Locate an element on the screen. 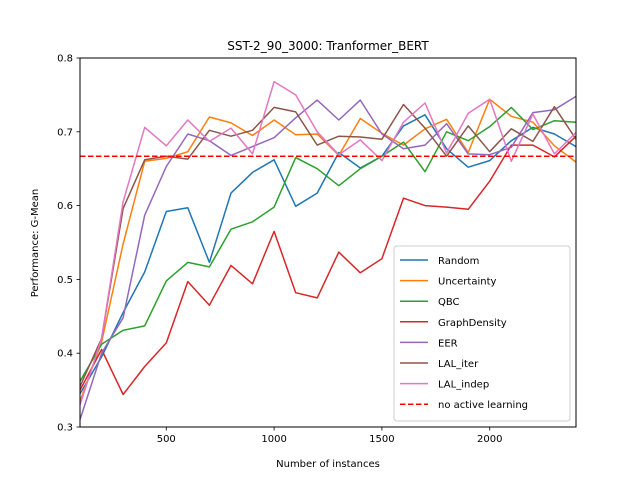 The height and width of the screenshot is (480, 640). legend-label: GraphDensity is located at coordinates (472, 323).